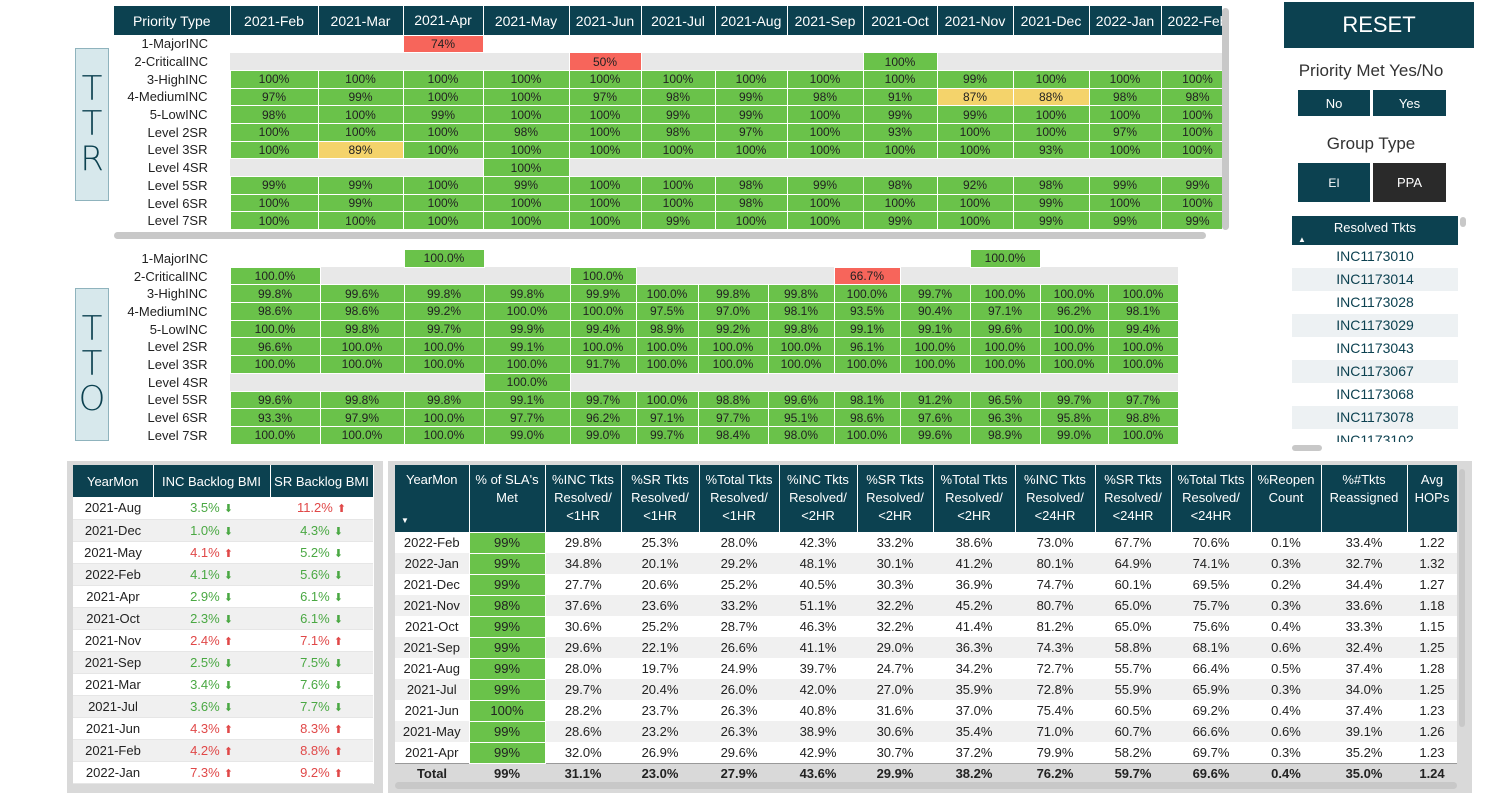 This screenshot has width=1492, height=793. I want to click on matrix-cell: 98.0%, so click(801, 434).